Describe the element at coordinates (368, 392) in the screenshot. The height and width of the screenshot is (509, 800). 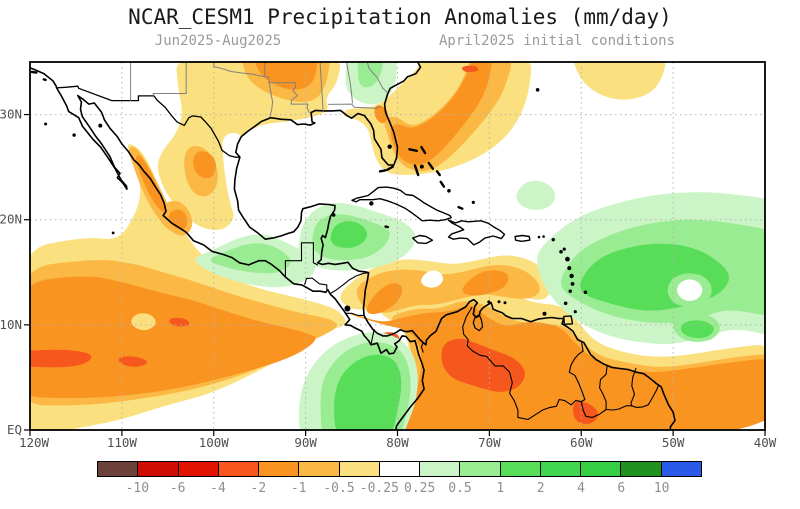
I see `wet-east-pacific-core` at that location.